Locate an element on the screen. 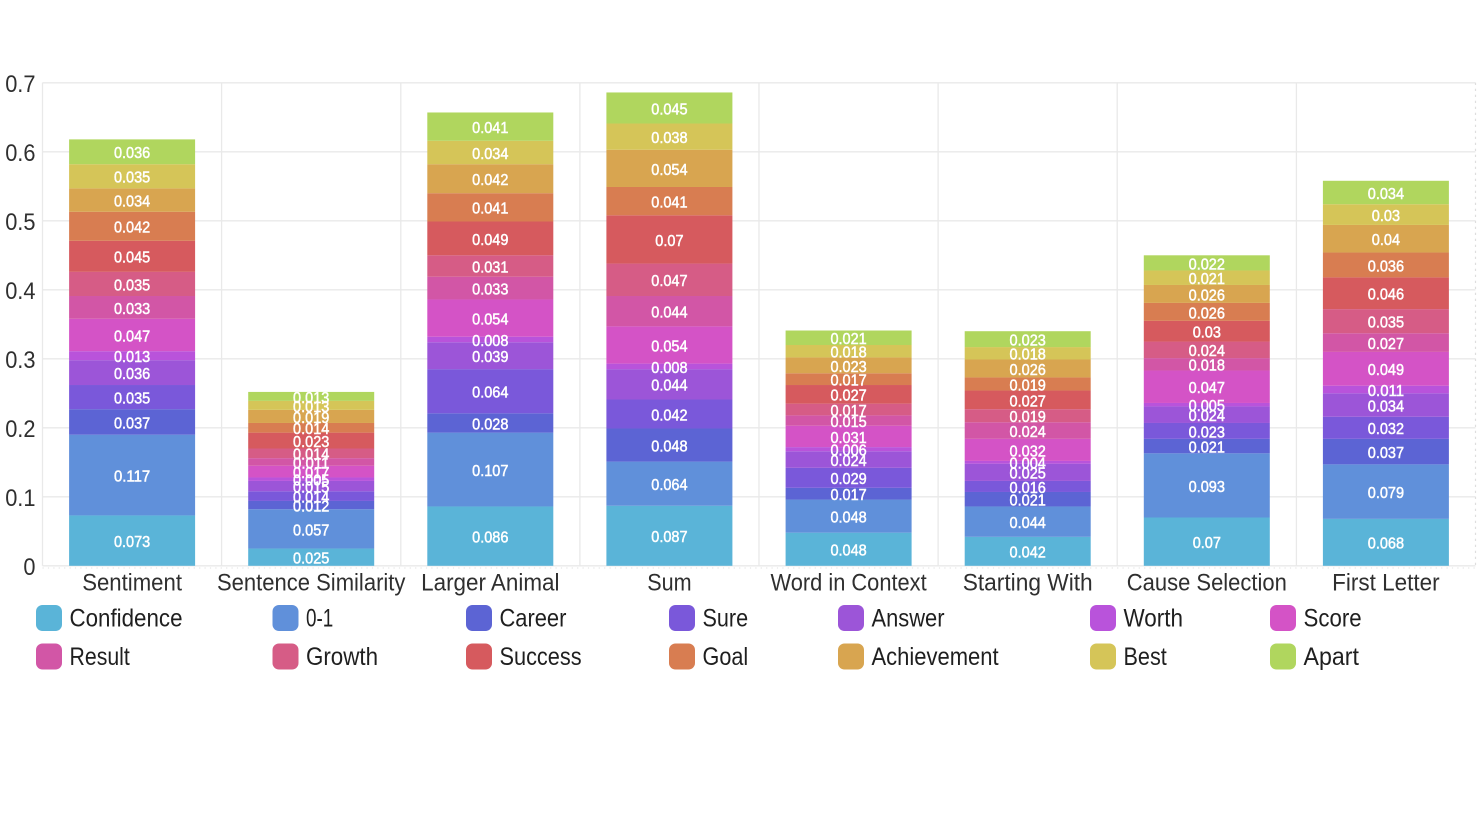 Image resolution: width=1480 pixels, height=833 pixels. svg-text: Score is located at coordinates (1333, 619).